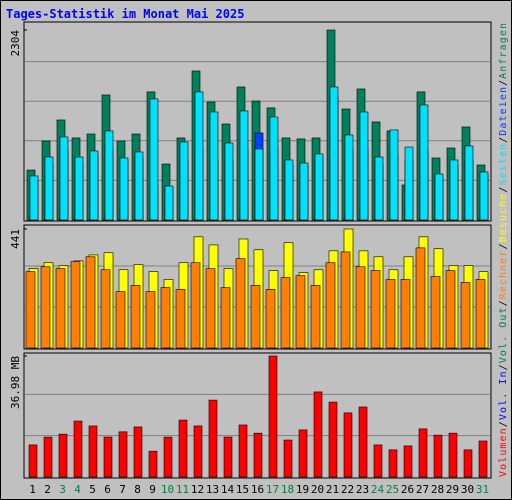 The image size is (512, 500). I want to click on legend-entry: Besuche, so click(503, 218).